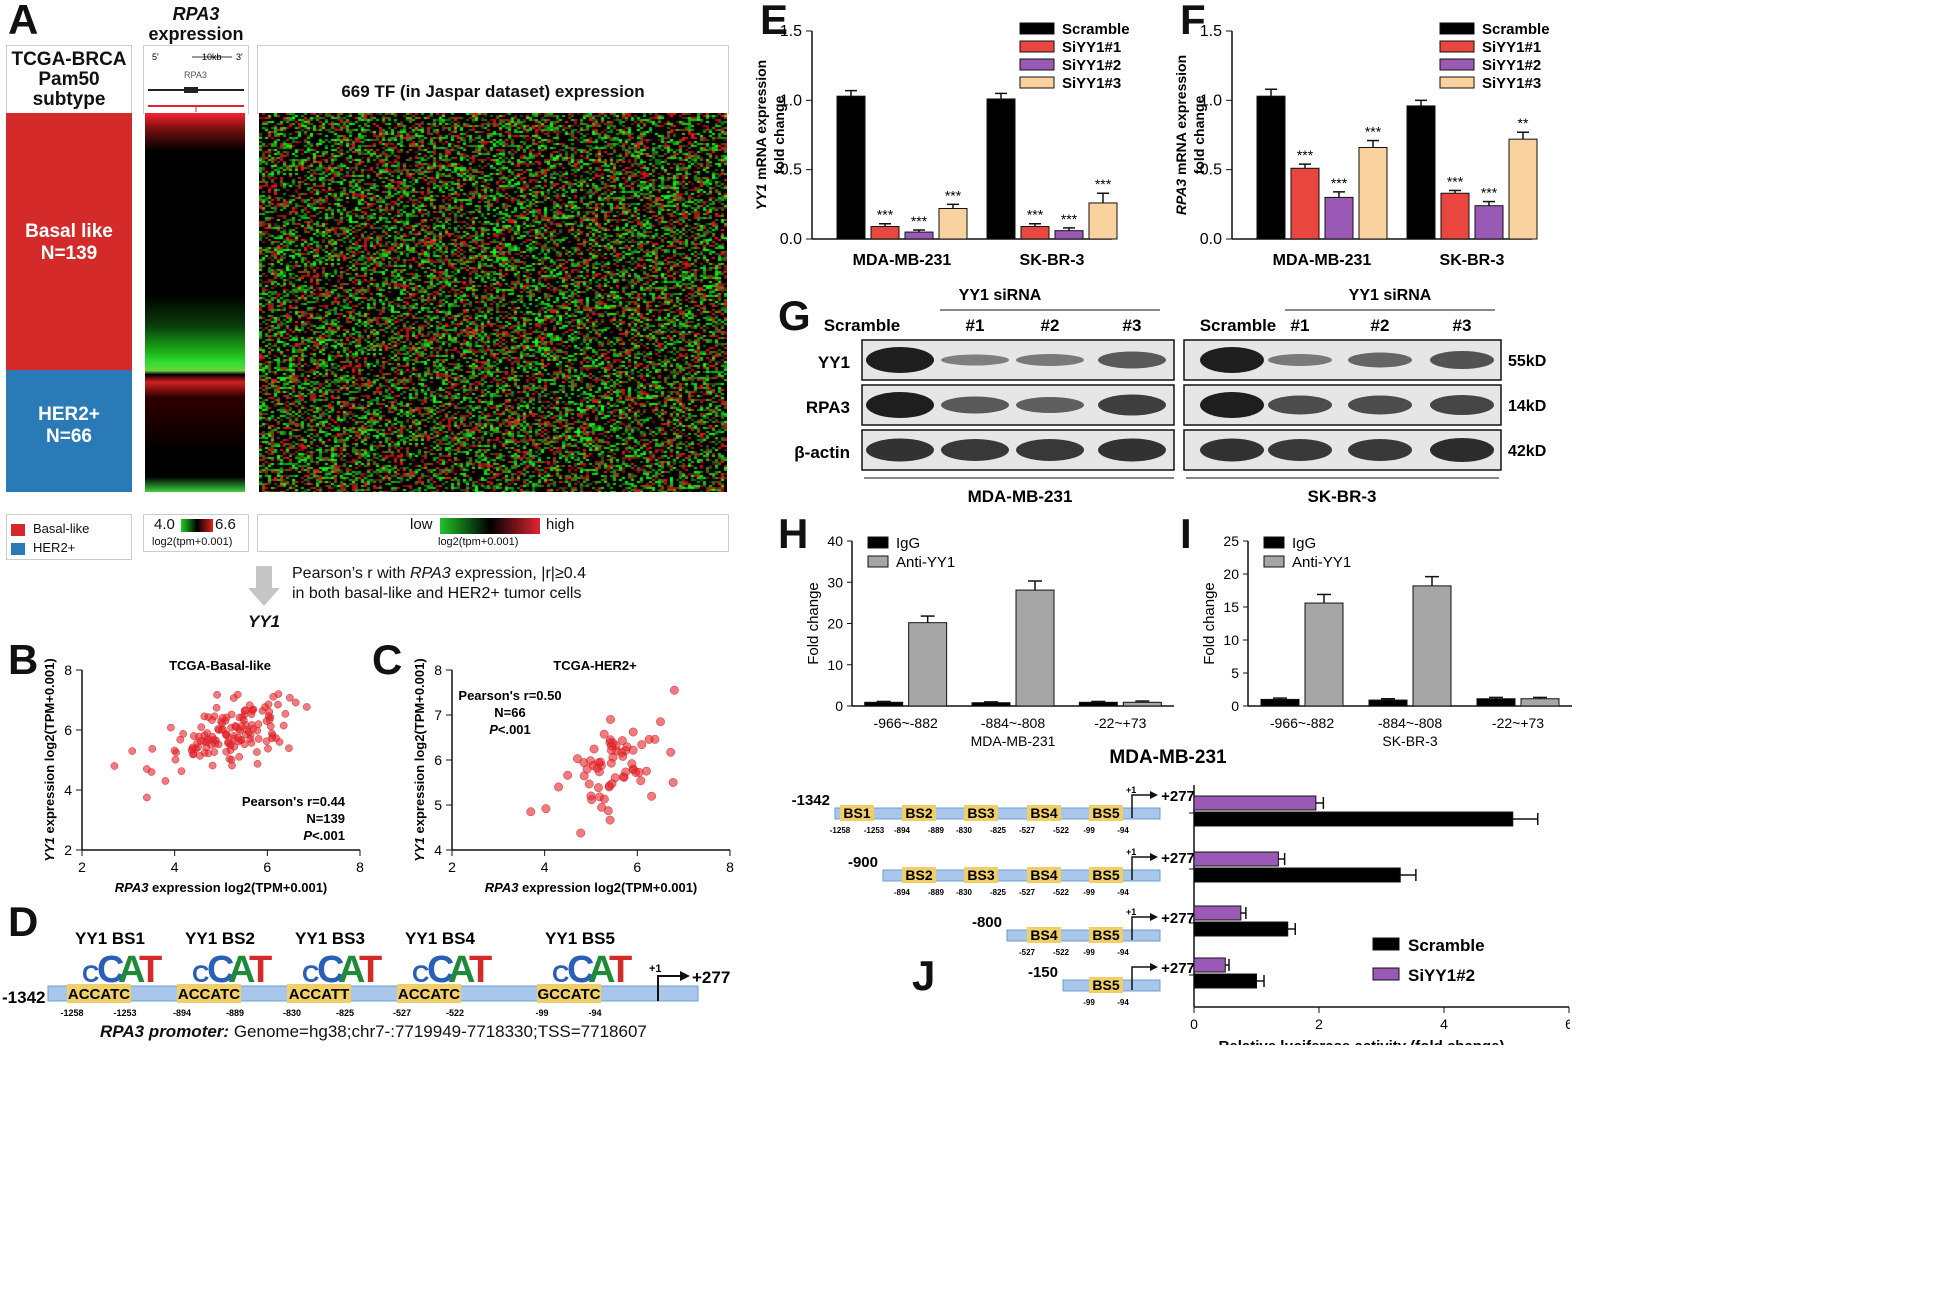  Describe the element at coordinates (294, 801) in the screenshot. I see `annotation-line: Pearson's r=0.44` at that location.